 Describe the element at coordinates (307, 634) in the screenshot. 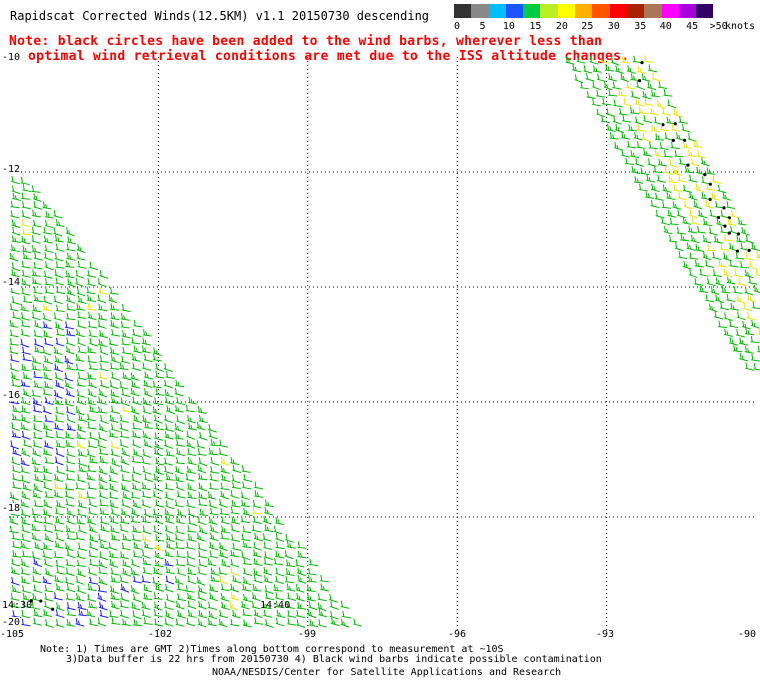

I see `longitude-label: -99` at that location.